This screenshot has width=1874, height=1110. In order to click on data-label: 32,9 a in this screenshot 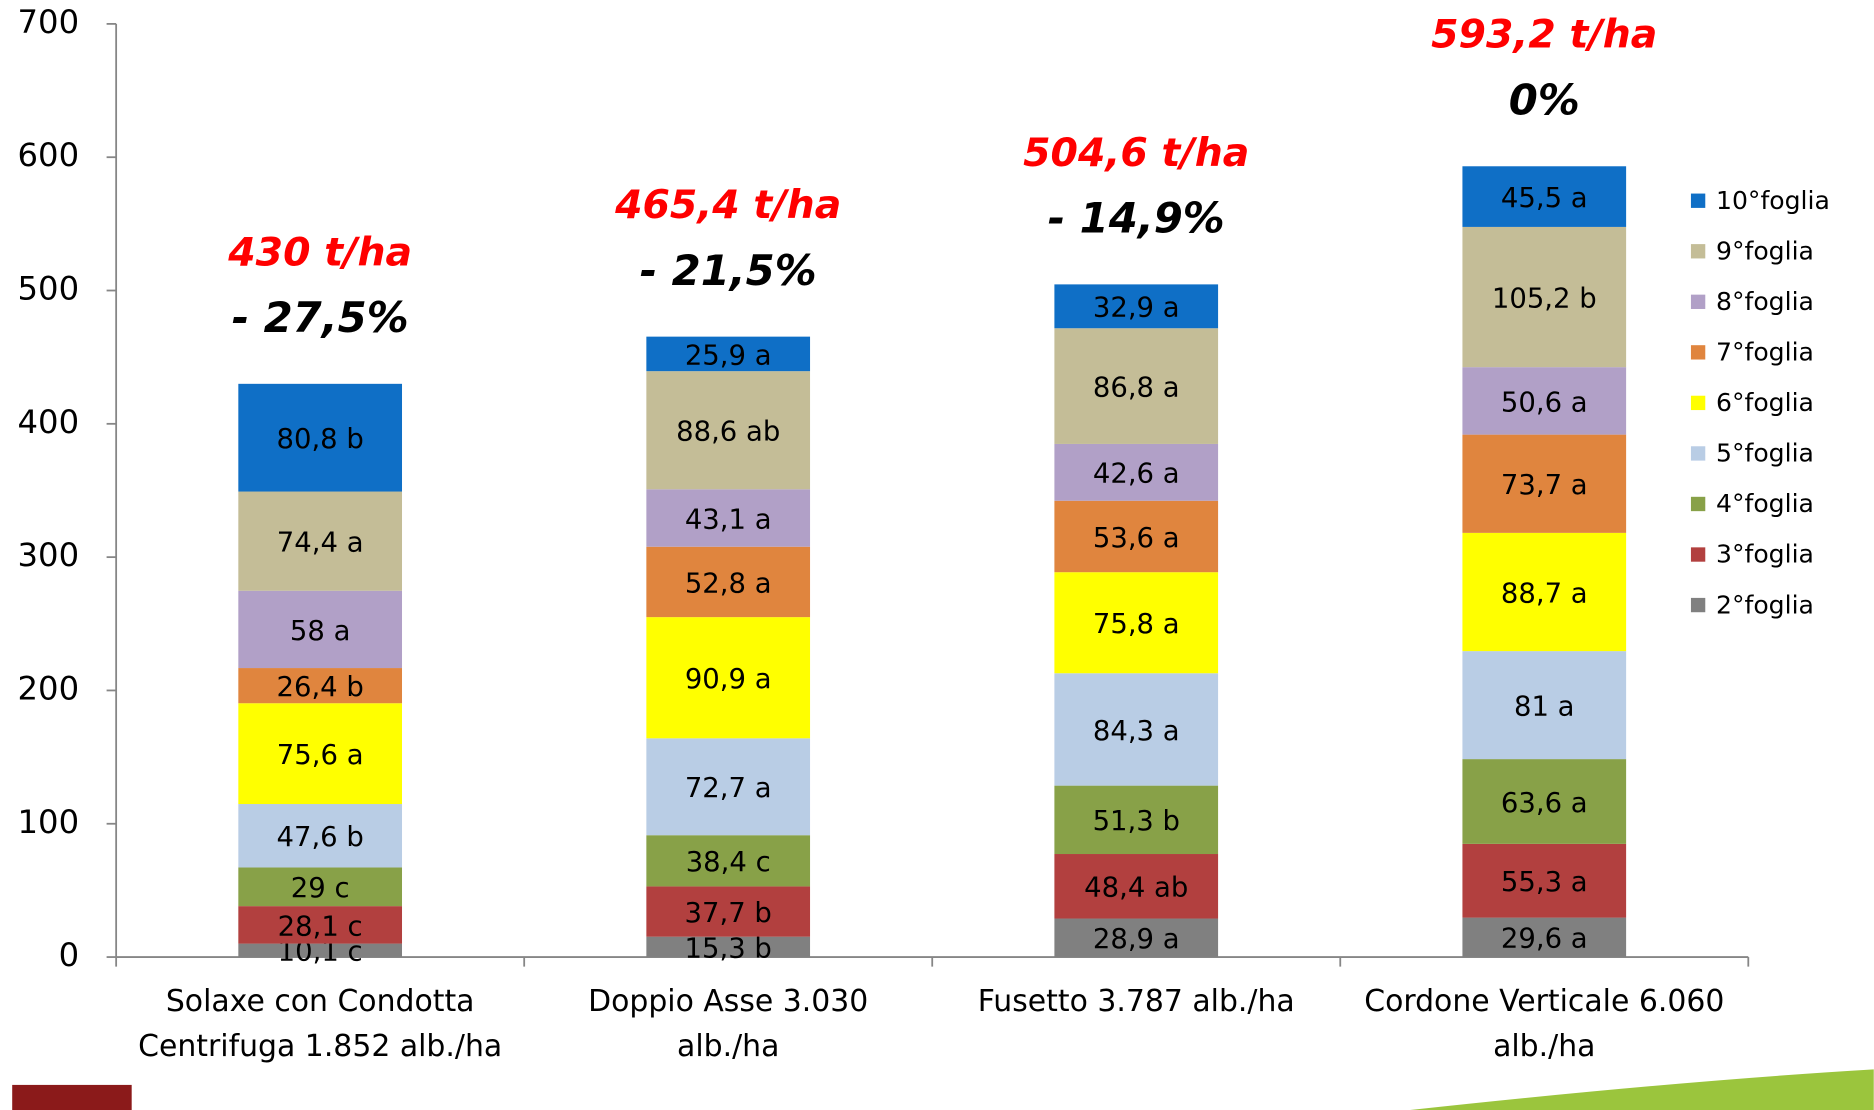, I will do `click(1136, 308)`.